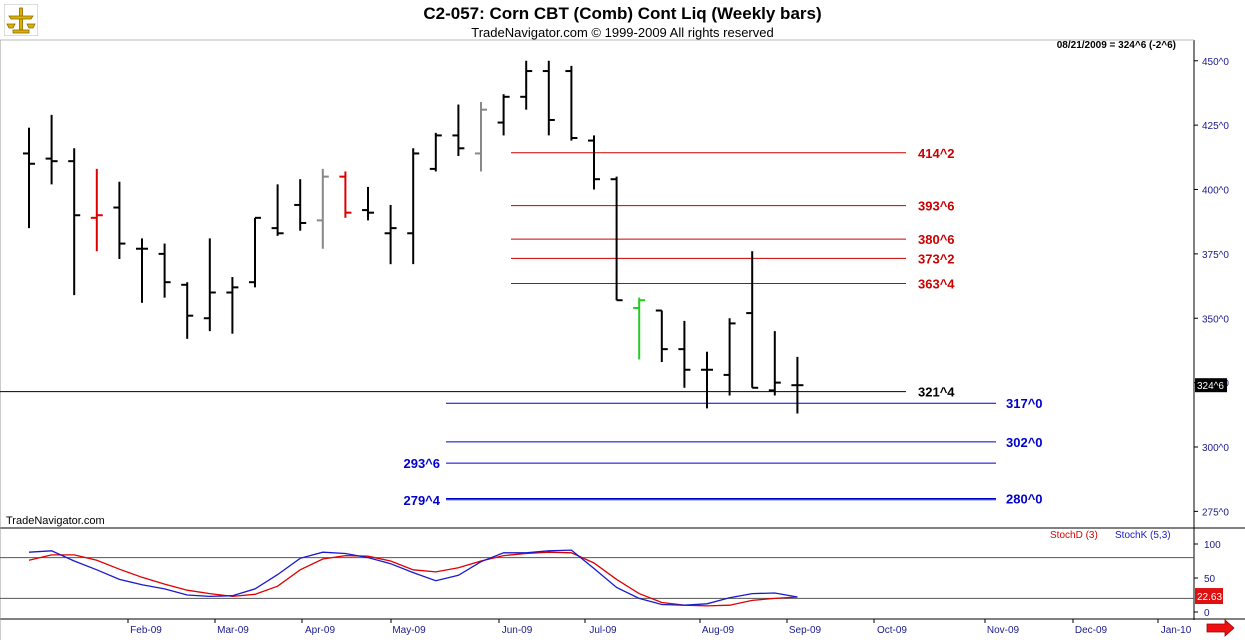 This screenshot has width=1245, height=640. What do you see at coordinates (55, 521) in the screenshot?
I see `watermark-text: TradeNavigator.com` at bounding box center [55, 521].